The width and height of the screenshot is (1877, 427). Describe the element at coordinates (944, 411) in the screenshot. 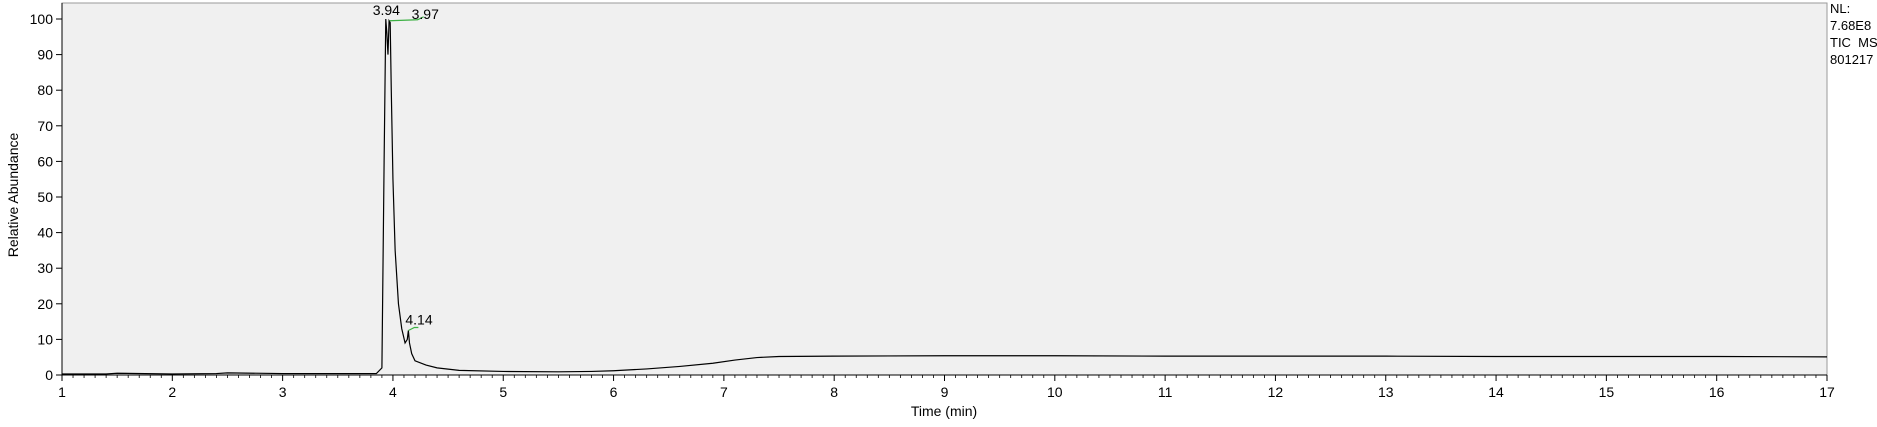

I see `x-axis-title: Time (min)` at that location.